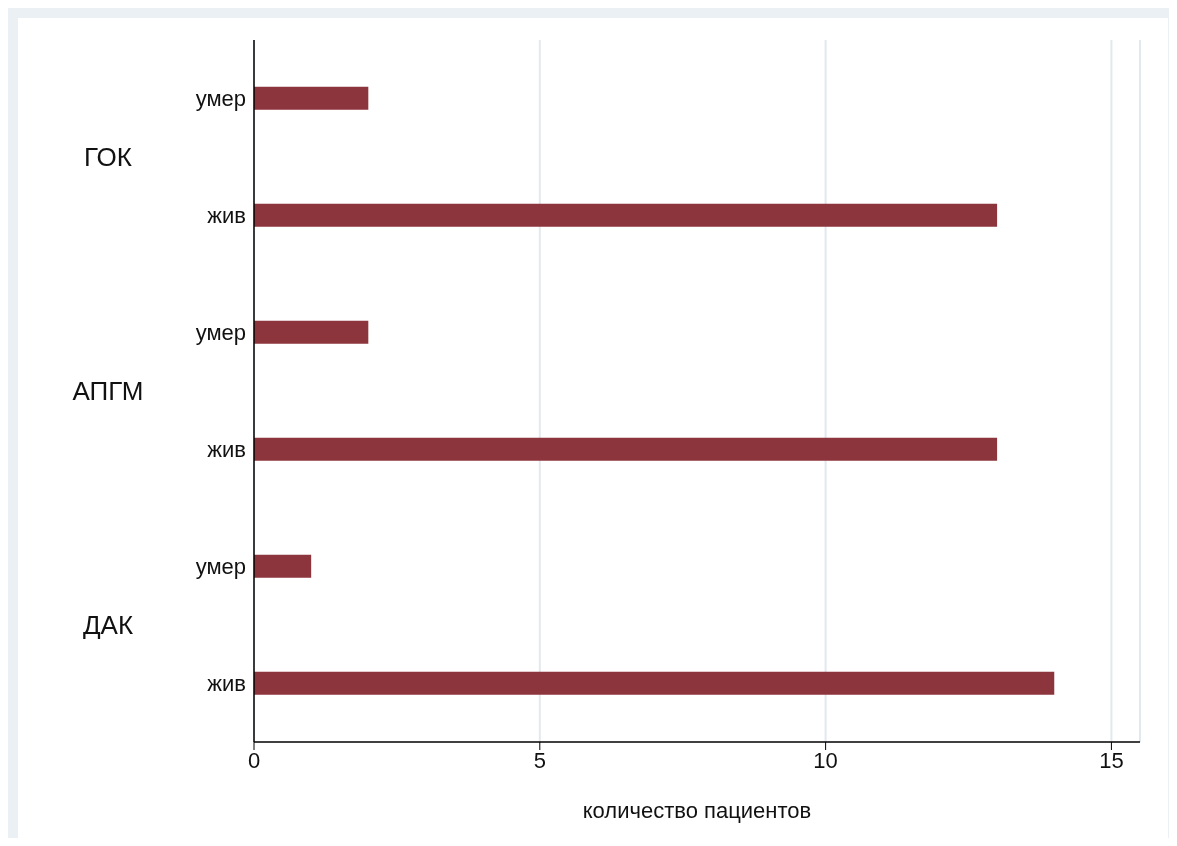 This screenshot has width=1177, height=846. Describe the element at coordinates (108, 625) in the screenshot. I see `text: ДАК` at that location.